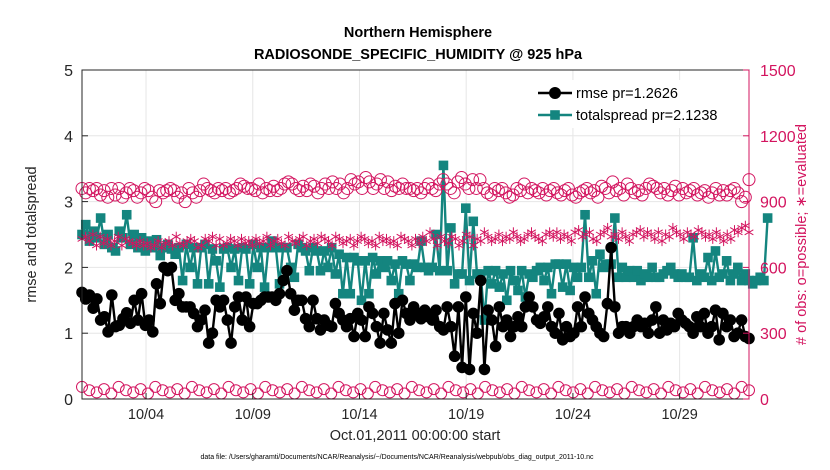 The width and height of the screenshot is (830, 470). I want to click on y-axis-label-right: # of obs: o=possible; ∗=evaluated, so click(802, 234).